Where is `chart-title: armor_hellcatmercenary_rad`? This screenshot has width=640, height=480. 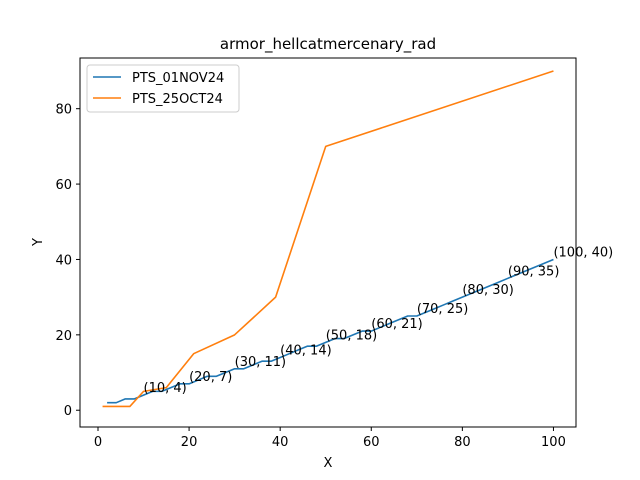 chart-title: armor_hellcatmercenary_rad is located at coordinates (328, 44).